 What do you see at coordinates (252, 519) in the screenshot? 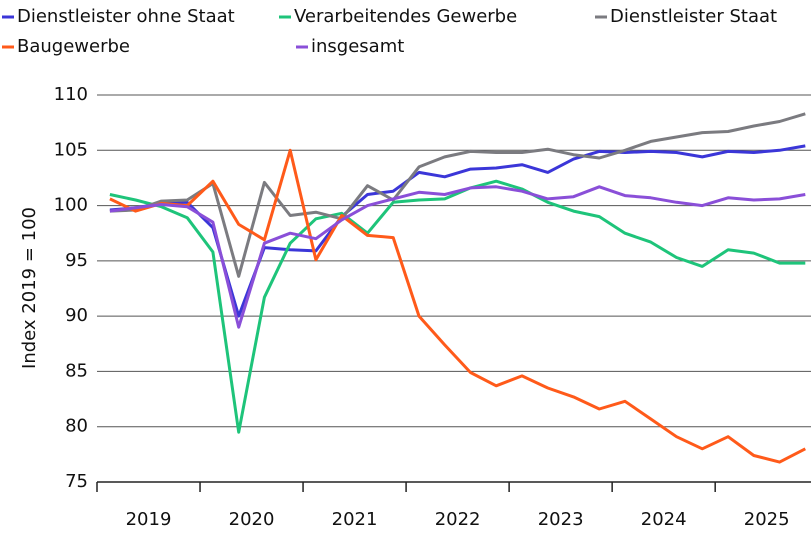
I see `x-tick-label: 2020` at bounding box center [252, 519].